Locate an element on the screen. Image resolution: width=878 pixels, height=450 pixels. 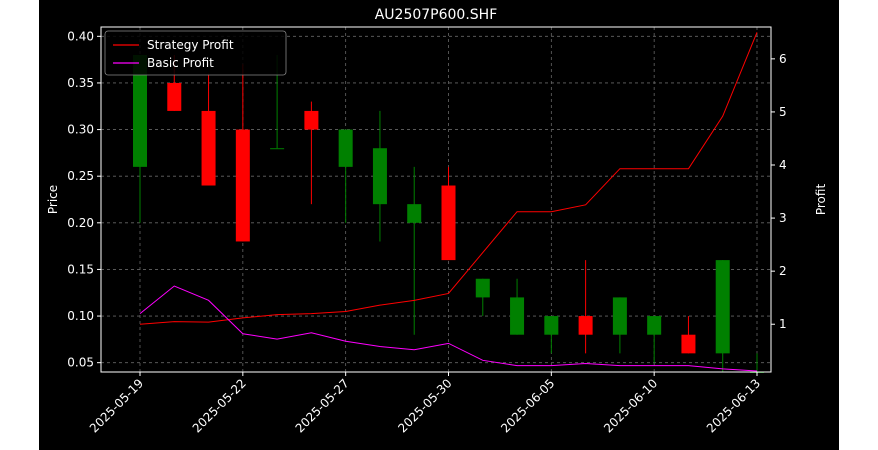
basic-profit-line is located at coordinates (448, 328).